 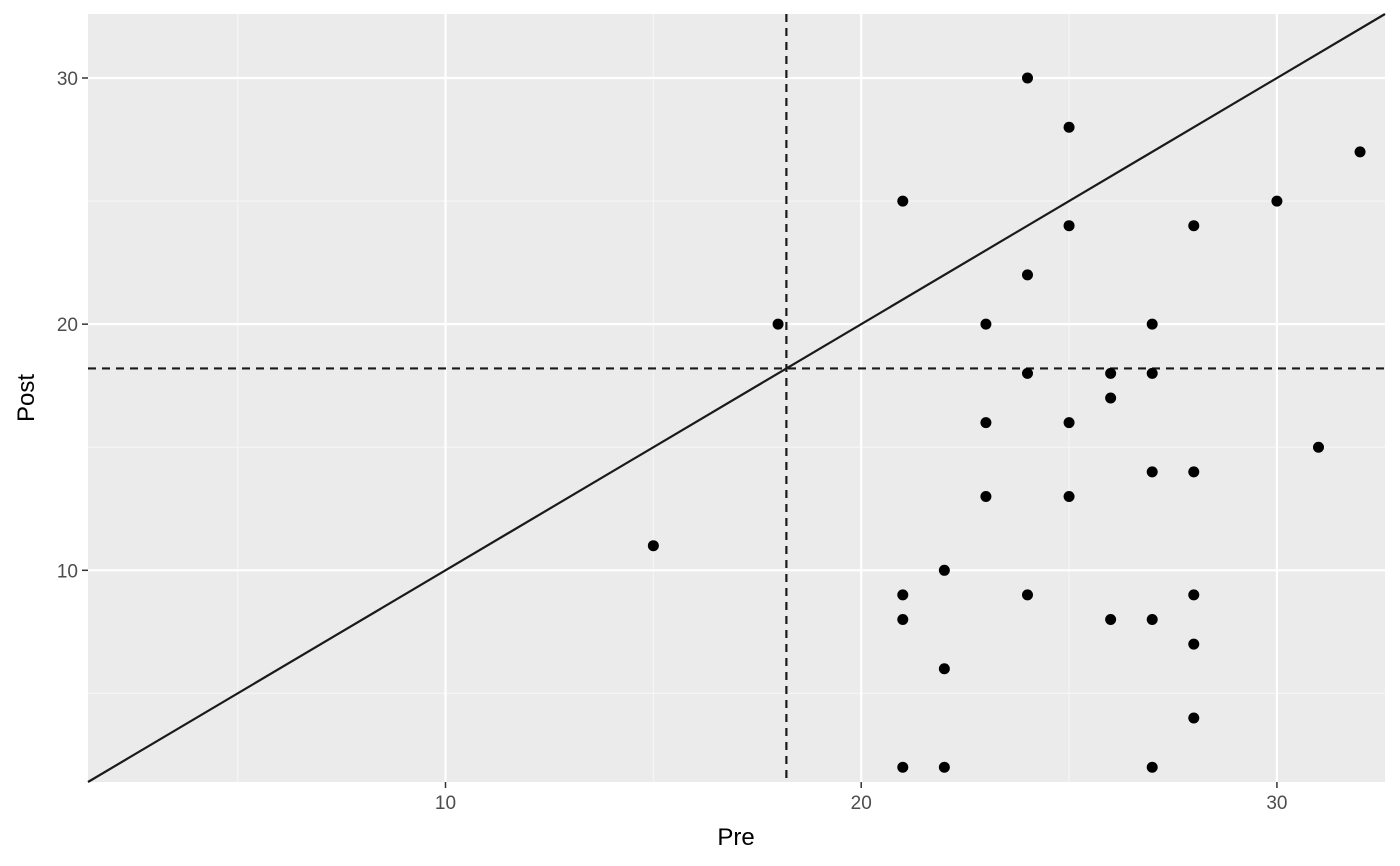 I want to click on y-tick-label: 30, so click(x=67, y=79).